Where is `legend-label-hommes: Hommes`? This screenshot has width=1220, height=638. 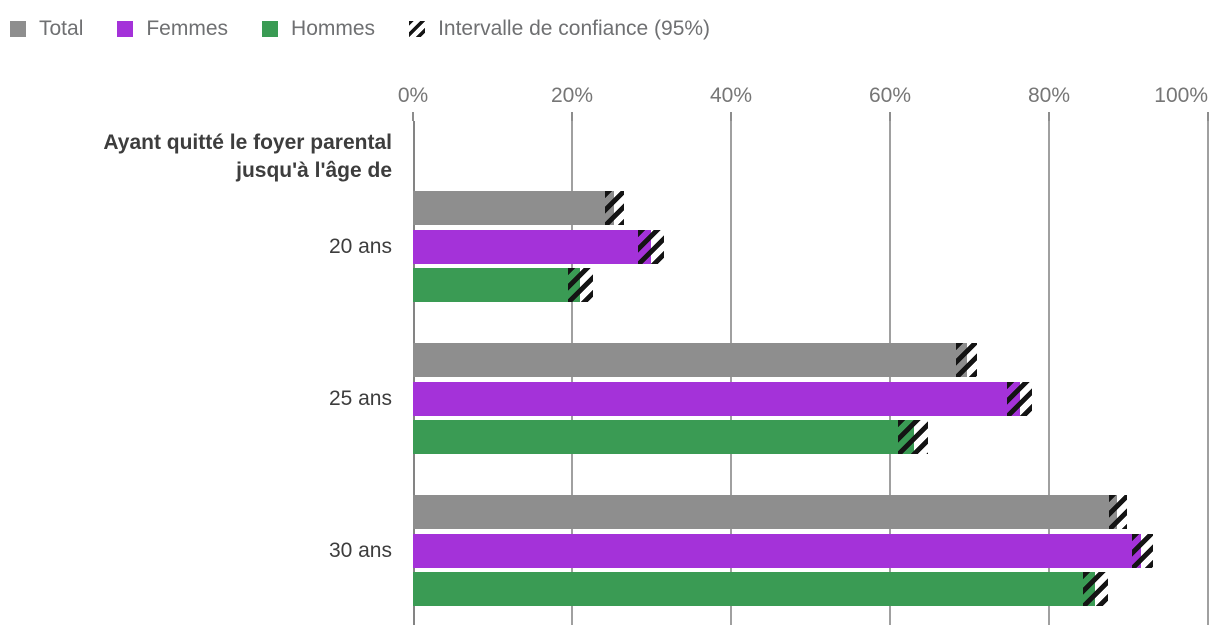 legend-label-hommes: Hommes is located at coordinates (333, 28).